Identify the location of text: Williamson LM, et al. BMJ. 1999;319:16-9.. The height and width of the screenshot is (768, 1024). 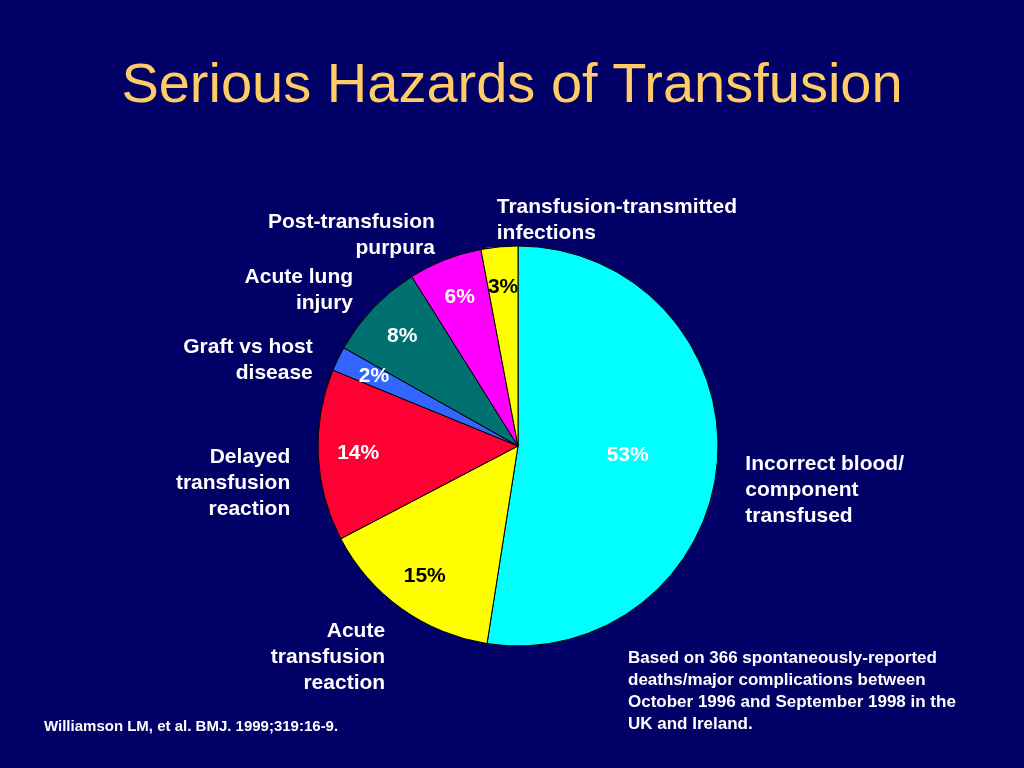
(191, 725).